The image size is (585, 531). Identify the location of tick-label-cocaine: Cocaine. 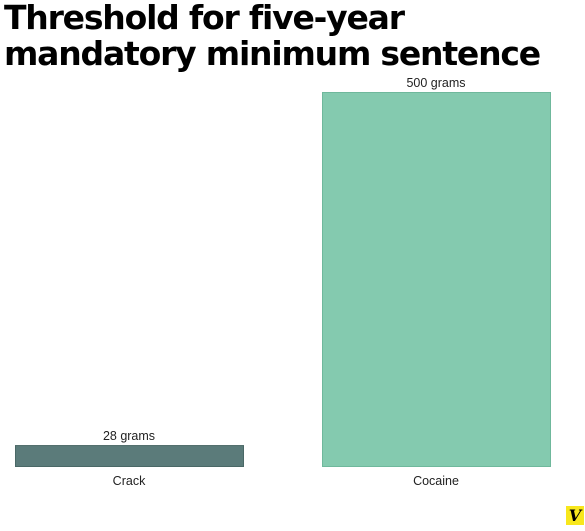
(436, 481).